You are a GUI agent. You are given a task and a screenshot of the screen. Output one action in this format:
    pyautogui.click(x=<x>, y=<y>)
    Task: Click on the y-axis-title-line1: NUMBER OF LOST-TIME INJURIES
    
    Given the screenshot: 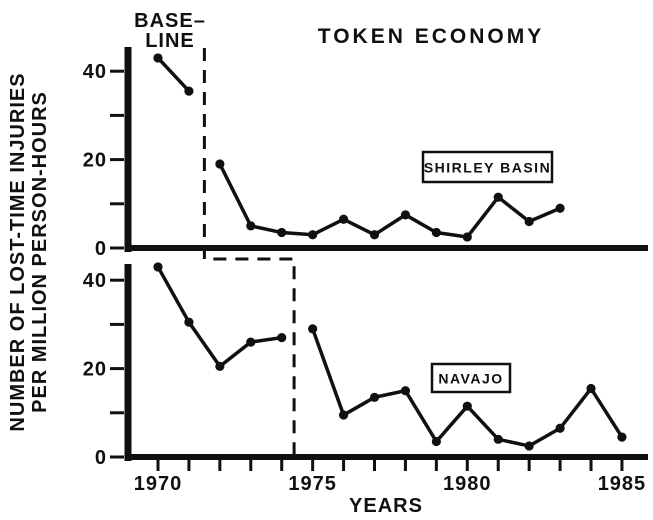 What is the action you would take?
    pyautogui.click(x=18, y=251)
    